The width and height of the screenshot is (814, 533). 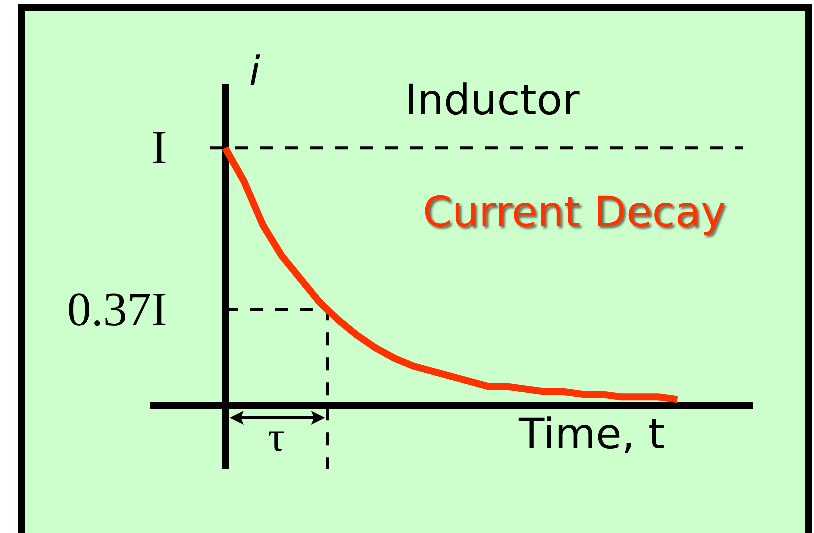 What do you see at coordinates (574, 212) in the screenshot?
I see `text: Current Decay` at bounding box center [574, 212].